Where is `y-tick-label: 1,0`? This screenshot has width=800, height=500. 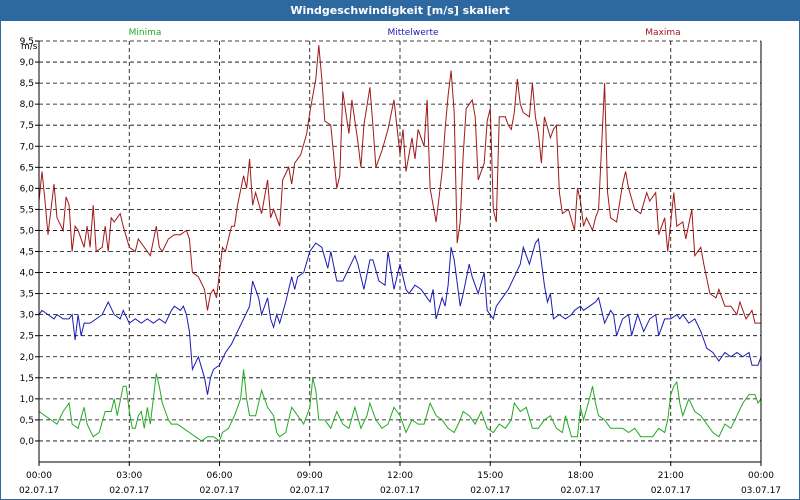
y-tick-label: 1,0 is located at coordinates (27, 400).